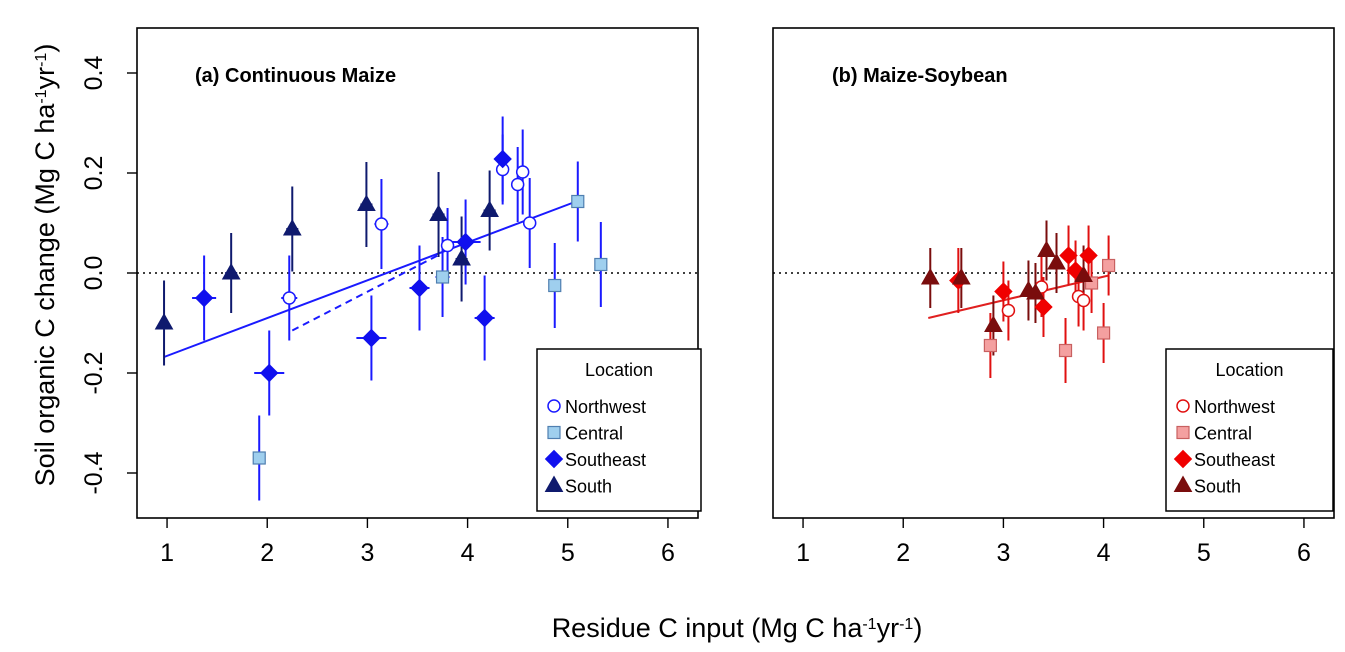 This screenshot has width=1345, height=652. I want to click on panel-title: (b) Maize-Soybean, so click(920, 76).